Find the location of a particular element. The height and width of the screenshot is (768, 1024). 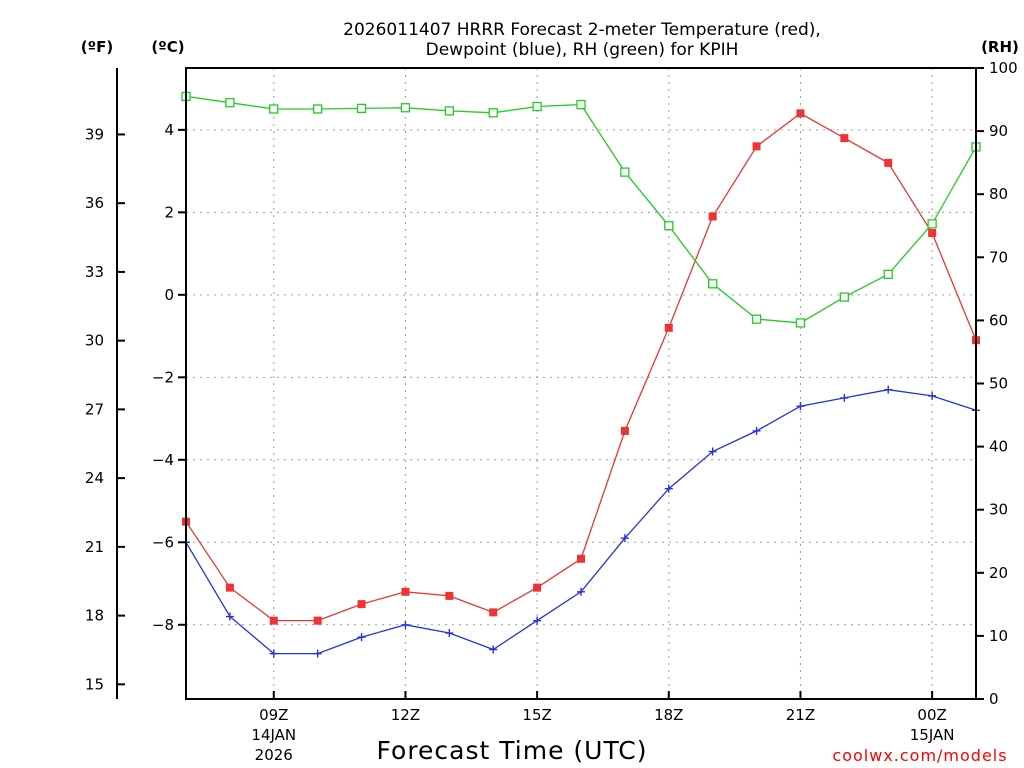

fahrenheit-tick-label: 15 is located at coordinates (94, 684).